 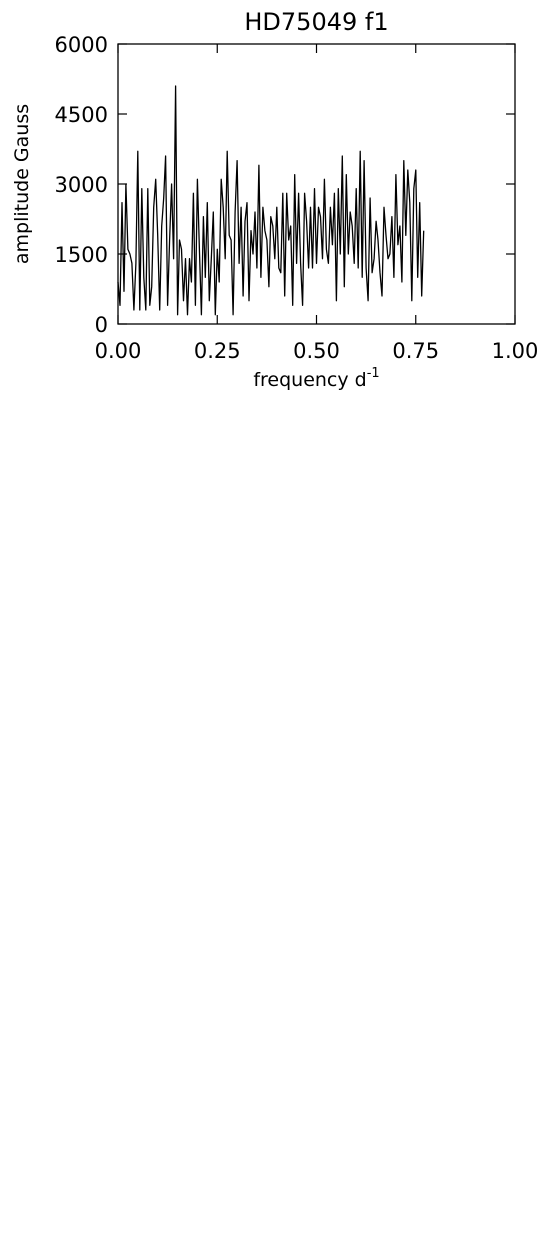 I want to click on x-axis-label: frequency d-1, so click(x=316, y=378).